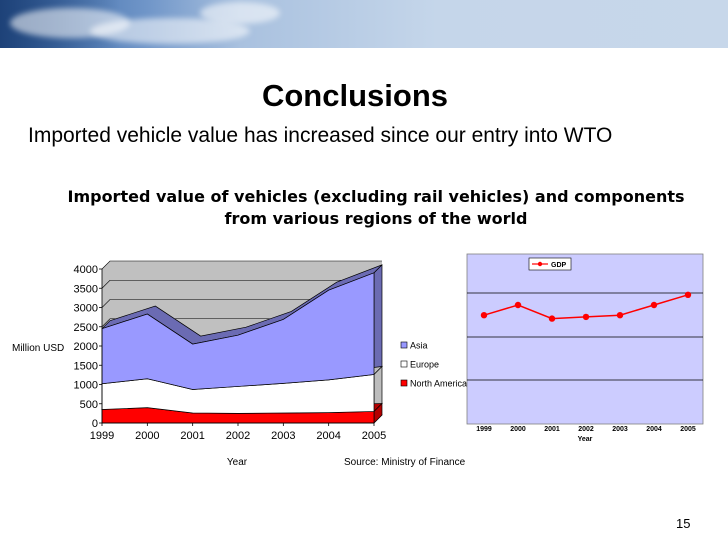 Image resolution: width=728 pixels, height=546 pixels. I want to click on gdp-x-axis-label: Year, so click(585, 439).